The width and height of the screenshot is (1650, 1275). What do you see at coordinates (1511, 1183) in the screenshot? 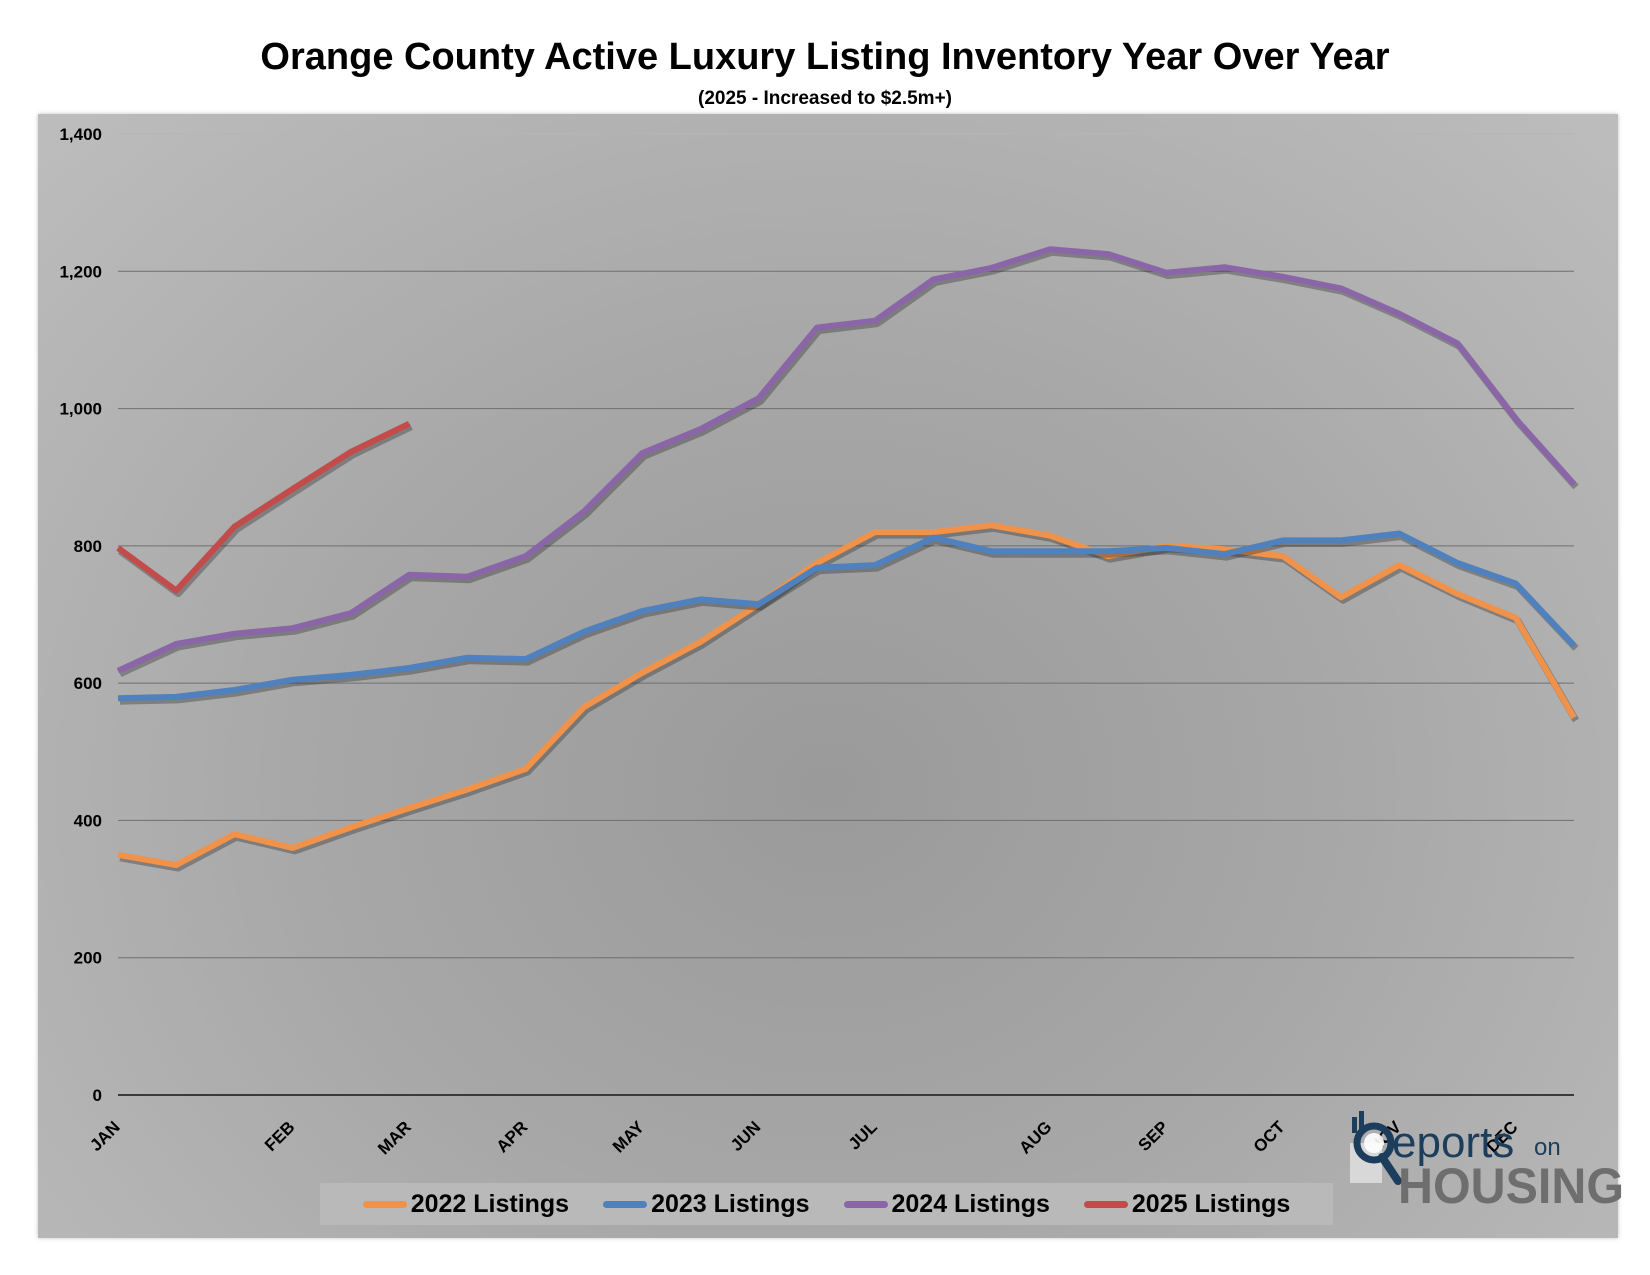
I see `logo-text-housing: HOUSING` at bounding box center [1511, 1183].